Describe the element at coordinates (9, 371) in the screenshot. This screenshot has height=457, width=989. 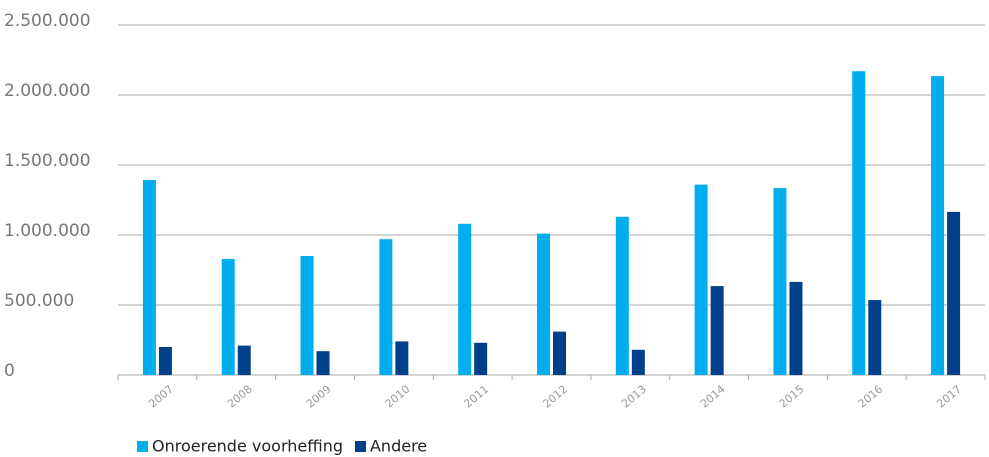
I see `y-tick-label: 0` at that location.